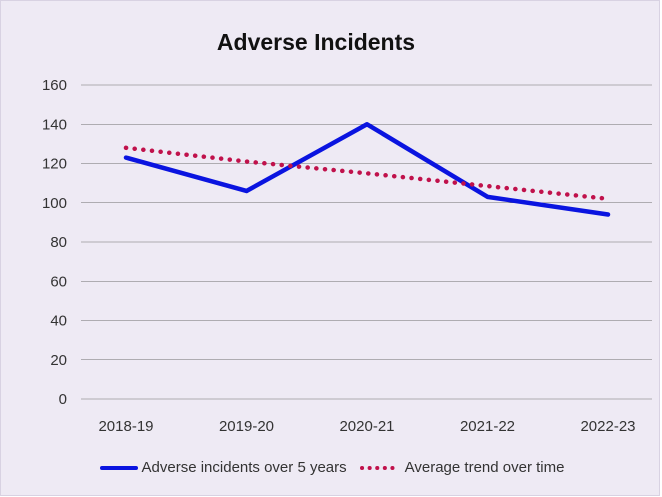 Image resolution: width=662 pixels, height=497 pixels. I want to click on x-tick-labels: 2018-19 2019-20 2020-21 2021-22 2022-23, so click(366, 426).